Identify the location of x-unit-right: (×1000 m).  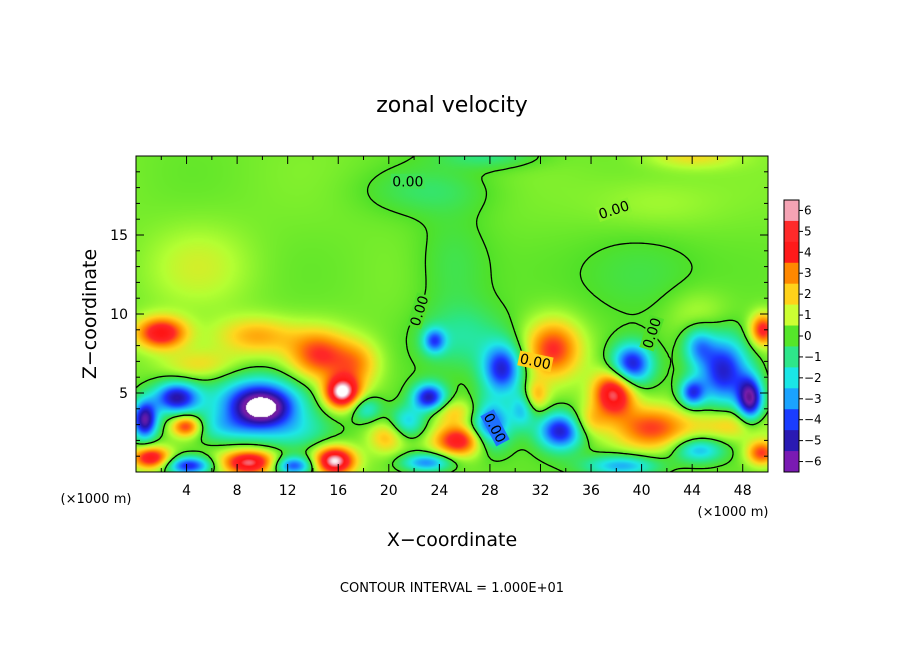
(733, 512).